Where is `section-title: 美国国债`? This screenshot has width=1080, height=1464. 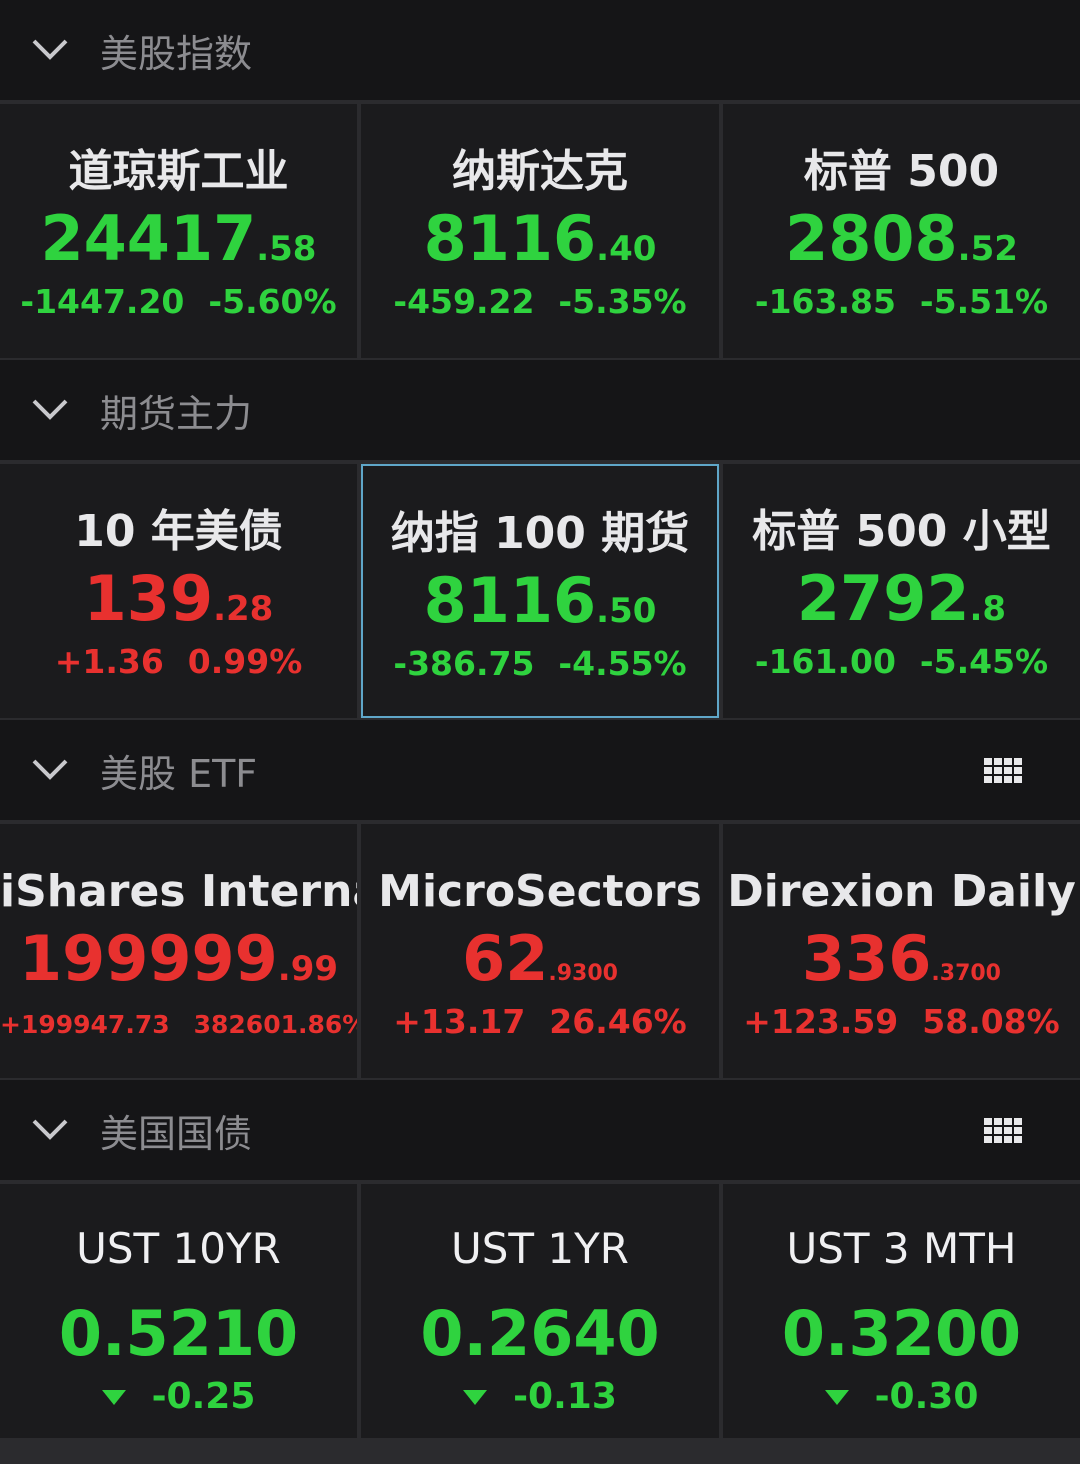 section-title: 美国国债 is located at coordinates (176, 1133).